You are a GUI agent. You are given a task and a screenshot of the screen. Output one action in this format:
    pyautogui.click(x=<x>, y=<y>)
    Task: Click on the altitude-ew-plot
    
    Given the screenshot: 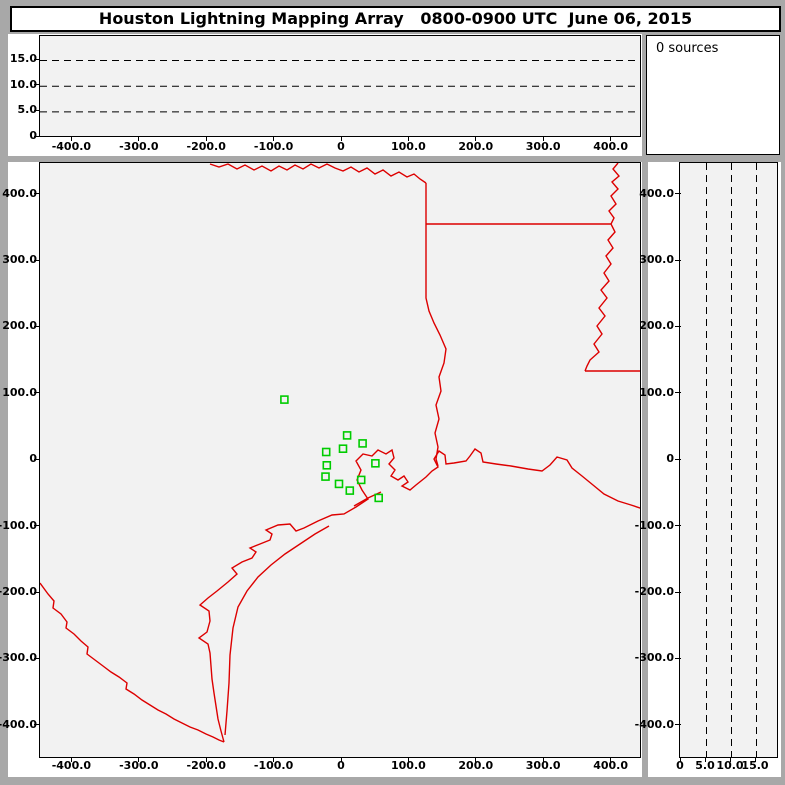 What is the action you would take?
    pyautogui.click(x=339, y=85)
    